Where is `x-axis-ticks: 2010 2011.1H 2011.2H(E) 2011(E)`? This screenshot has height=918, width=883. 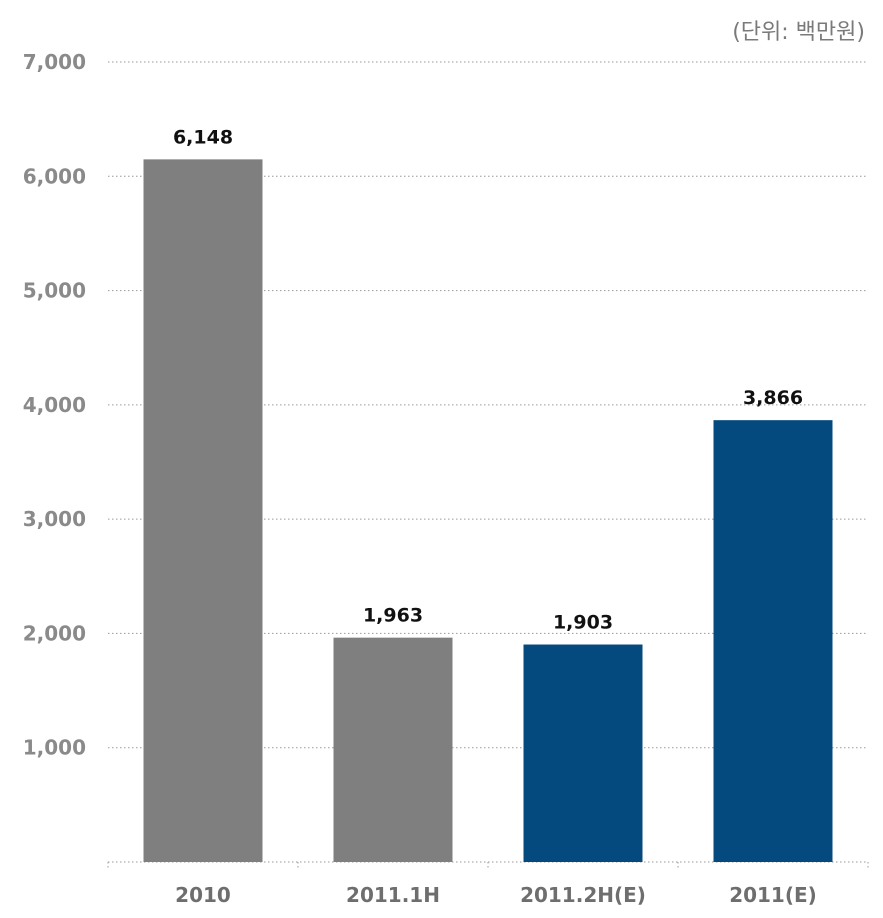
x-axis-ticks: 2010 2011.1H 2011.2H(E) 2011(E) is located at coordinates (496, 895).